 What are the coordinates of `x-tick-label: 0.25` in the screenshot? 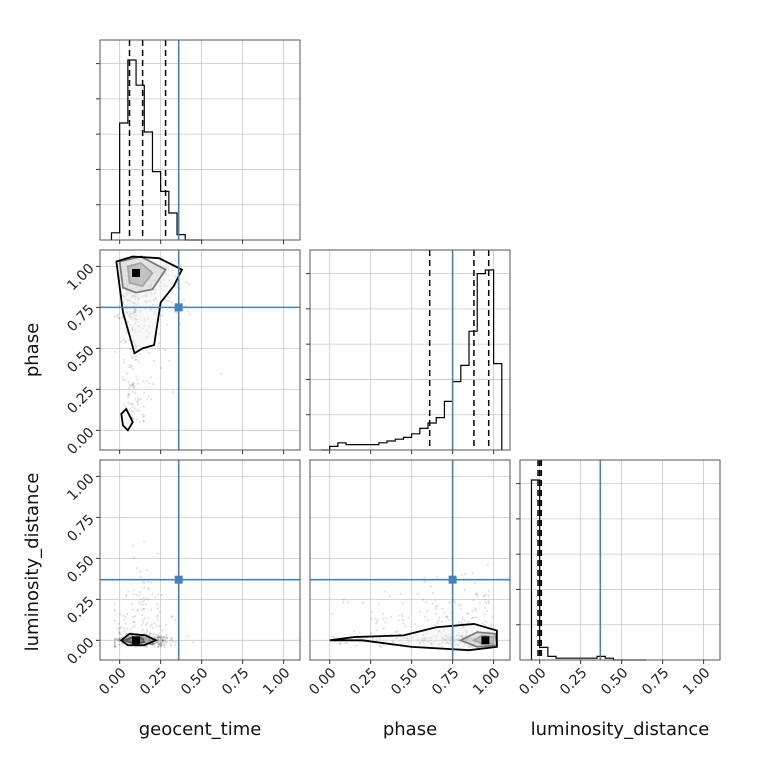 It's located at (153, 681).